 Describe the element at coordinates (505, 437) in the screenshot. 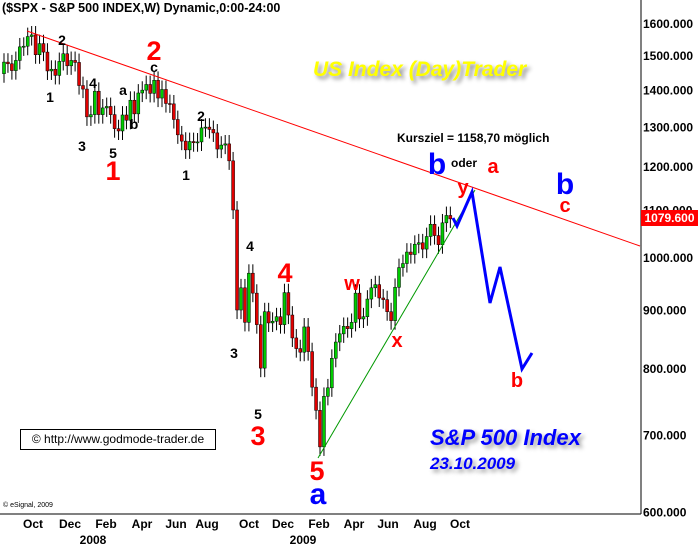

I see `caption-title: S&P 500 Index` at that location.